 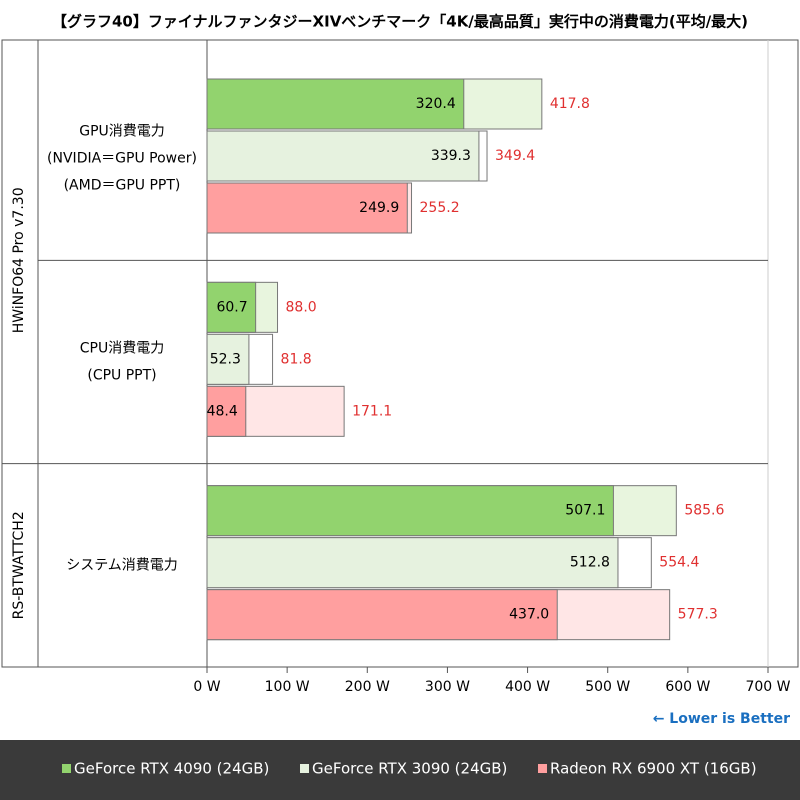 What do you see at coordinates (296, 359) in the screenshot?
I see `max-value-label: 81.8` at bounding box center [296, 359].